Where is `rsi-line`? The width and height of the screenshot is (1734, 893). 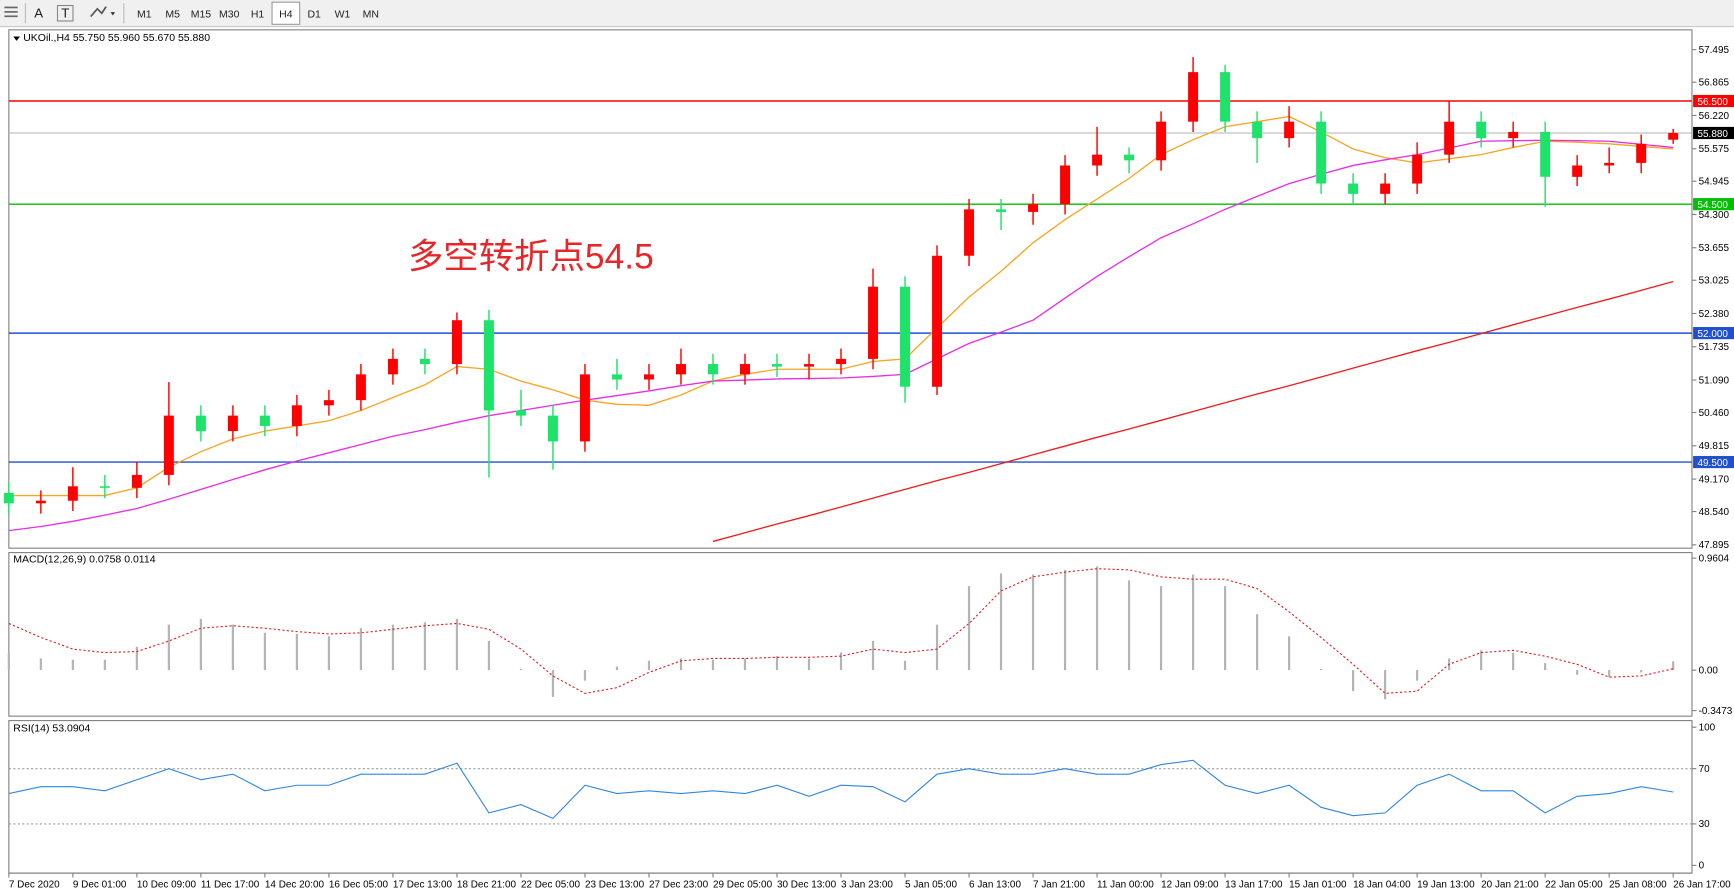
rsi-line is located at coordinates (841, 789).